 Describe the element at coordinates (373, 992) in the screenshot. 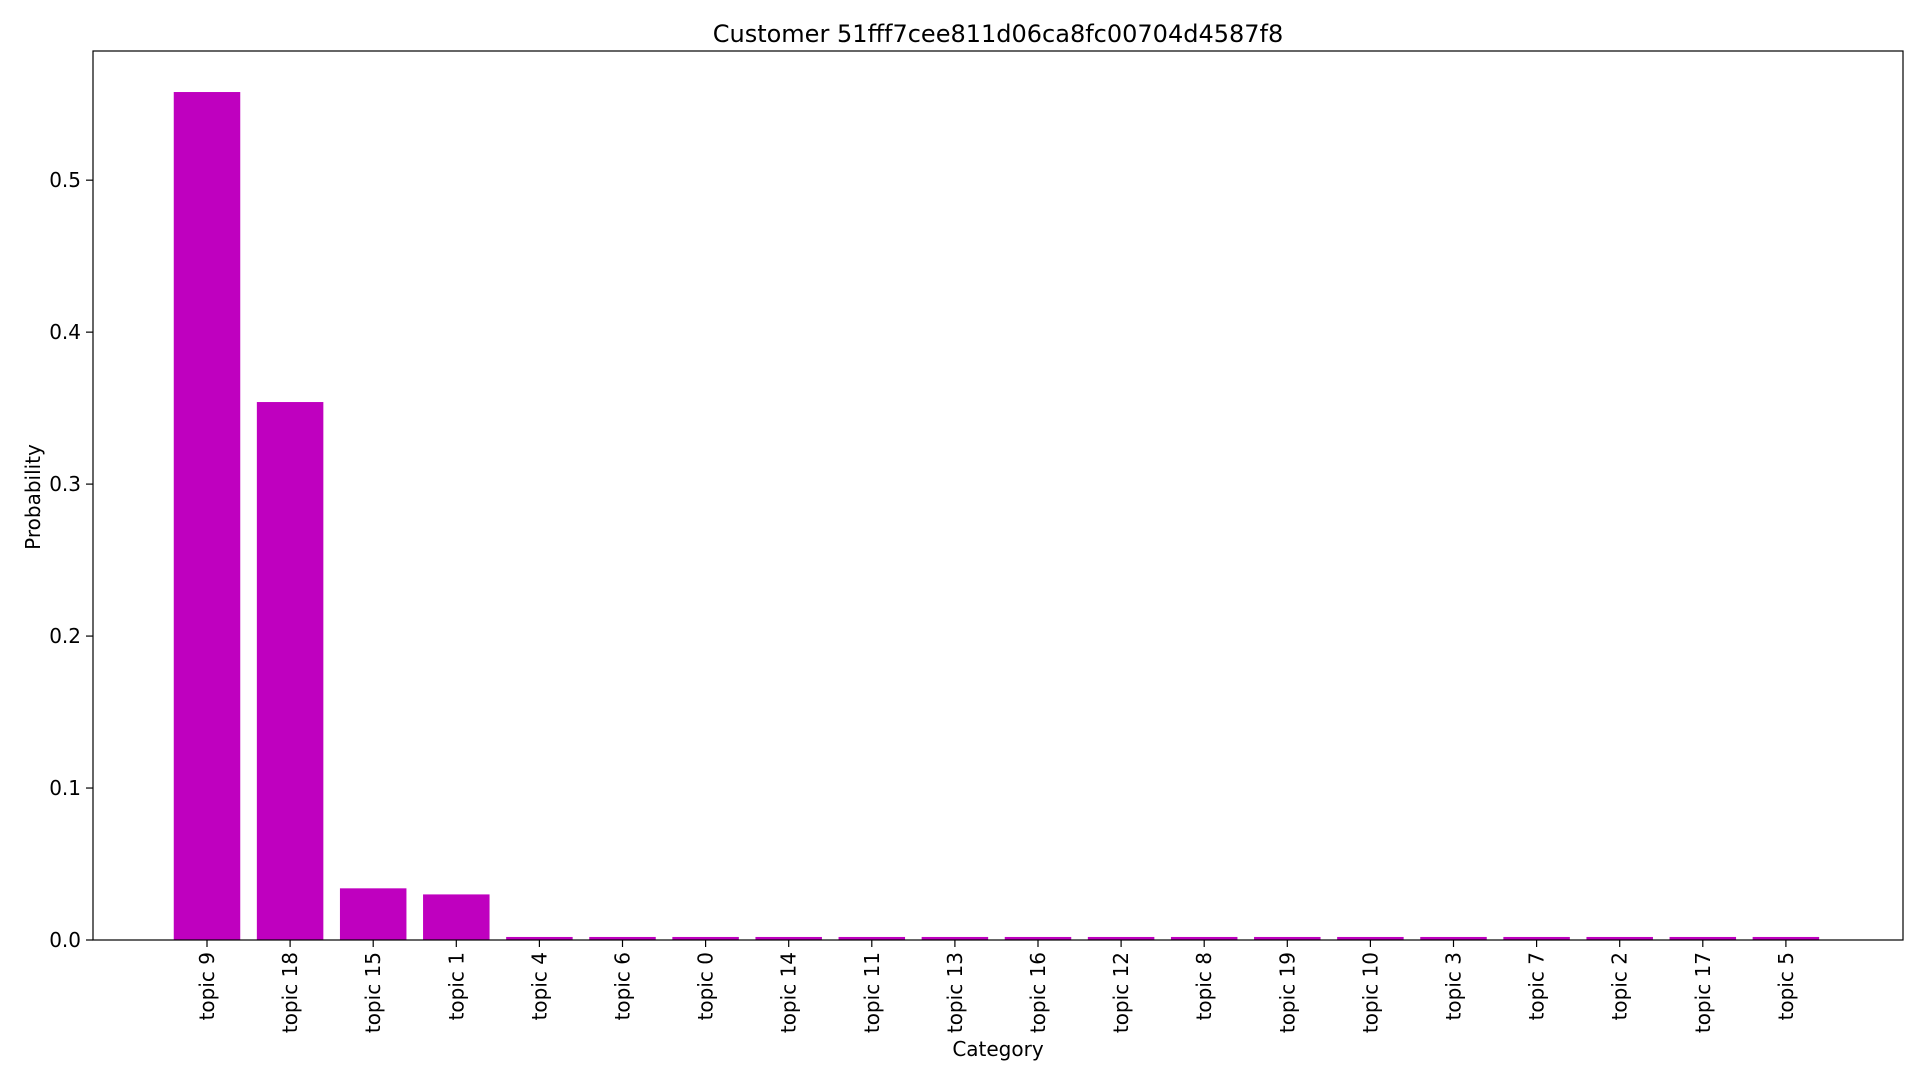

I see `x-tick-label: topic 15` at that location.